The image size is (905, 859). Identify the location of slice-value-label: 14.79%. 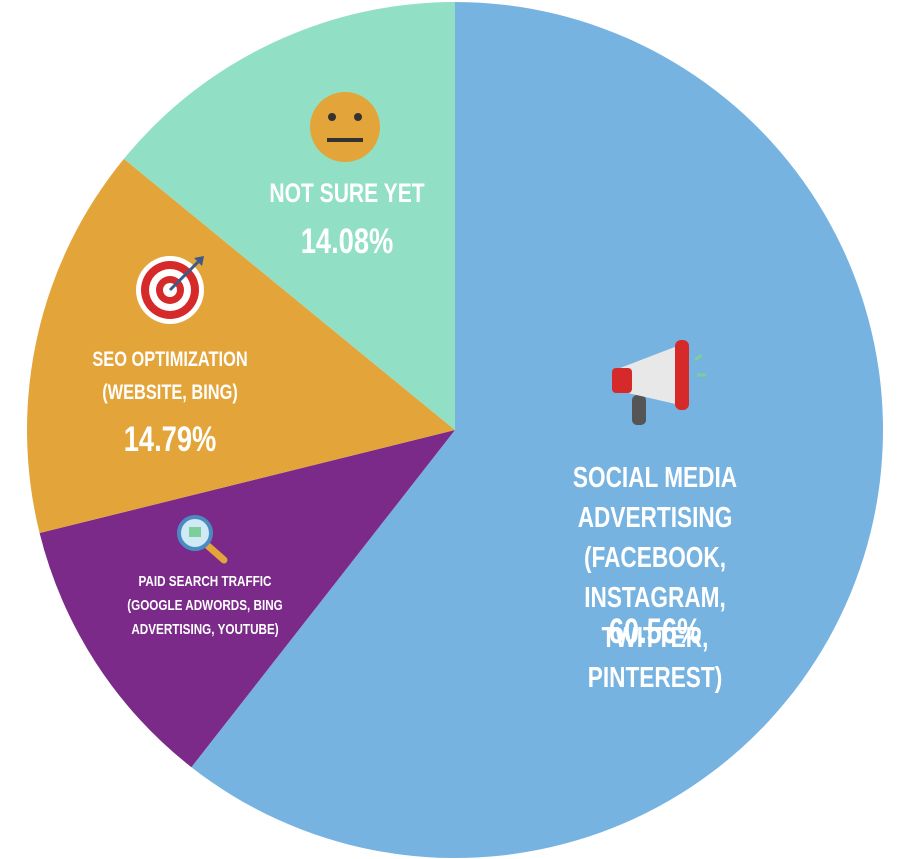
(170, 439).